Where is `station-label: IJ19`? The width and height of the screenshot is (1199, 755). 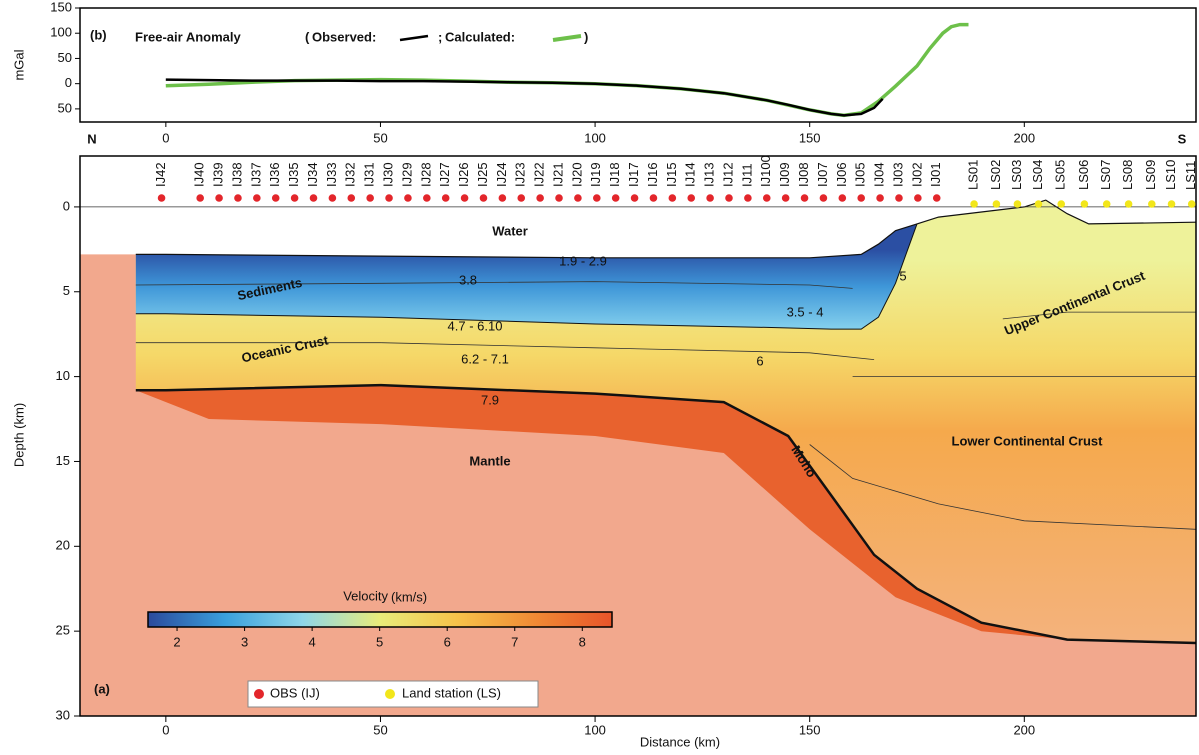
station-label: IJ19 is located at coordinates (595, 174).